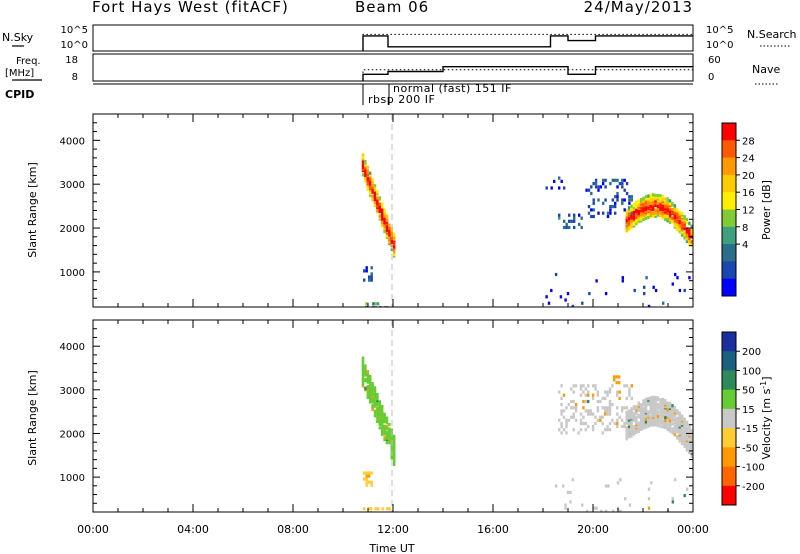  What do you see at coordinates (19, 73) in the screenshot?
I see `freq-label-2: [MHz]` at bounding box center [19, 73].